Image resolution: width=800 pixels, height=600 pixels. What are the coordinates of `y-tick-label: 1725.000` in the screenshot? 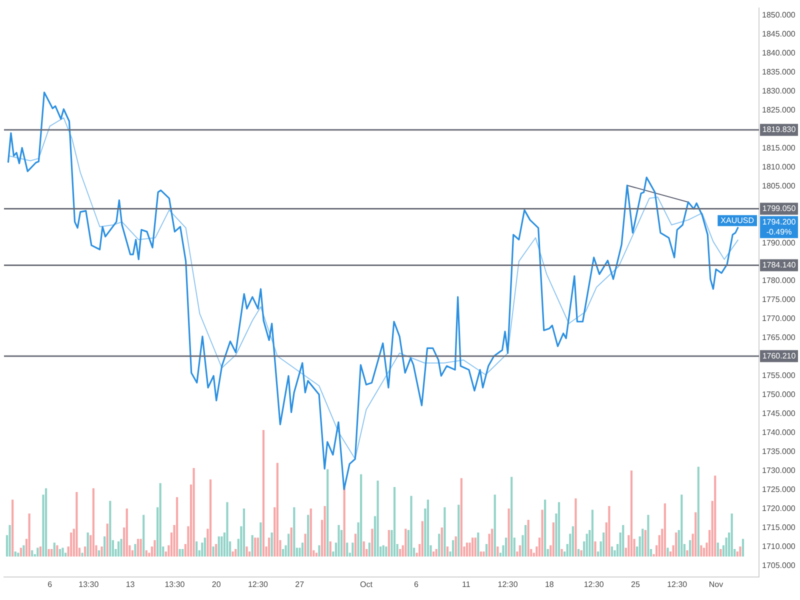 It's located at (779, 489).